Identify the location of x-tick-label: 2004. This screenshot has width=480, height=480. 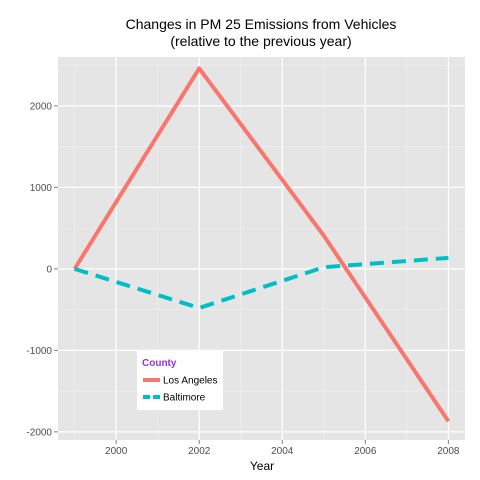
(282, 451).